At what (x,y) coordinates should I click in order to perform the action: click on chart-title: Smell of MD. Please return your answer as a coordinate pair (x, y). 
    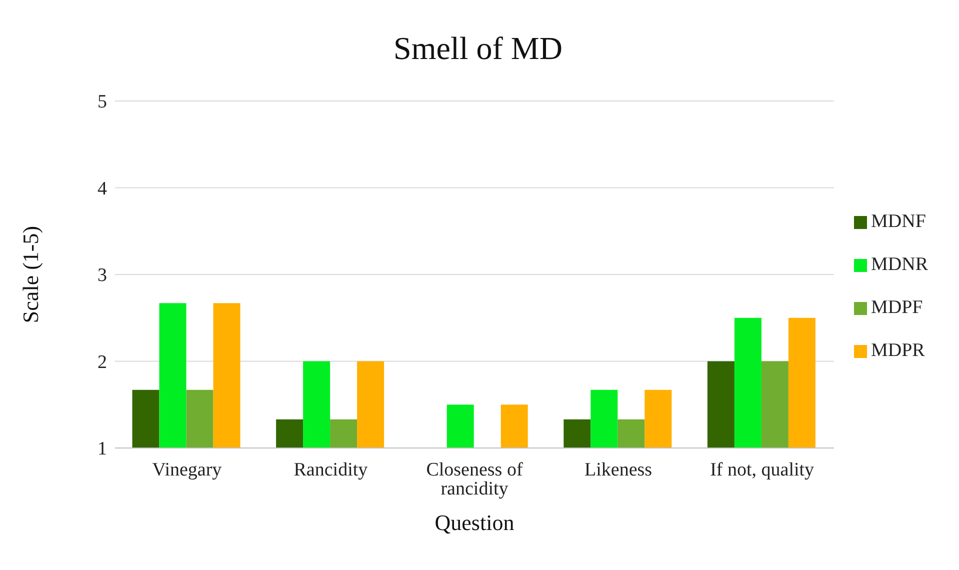
    Looking at the image, I should click on (478, 48).